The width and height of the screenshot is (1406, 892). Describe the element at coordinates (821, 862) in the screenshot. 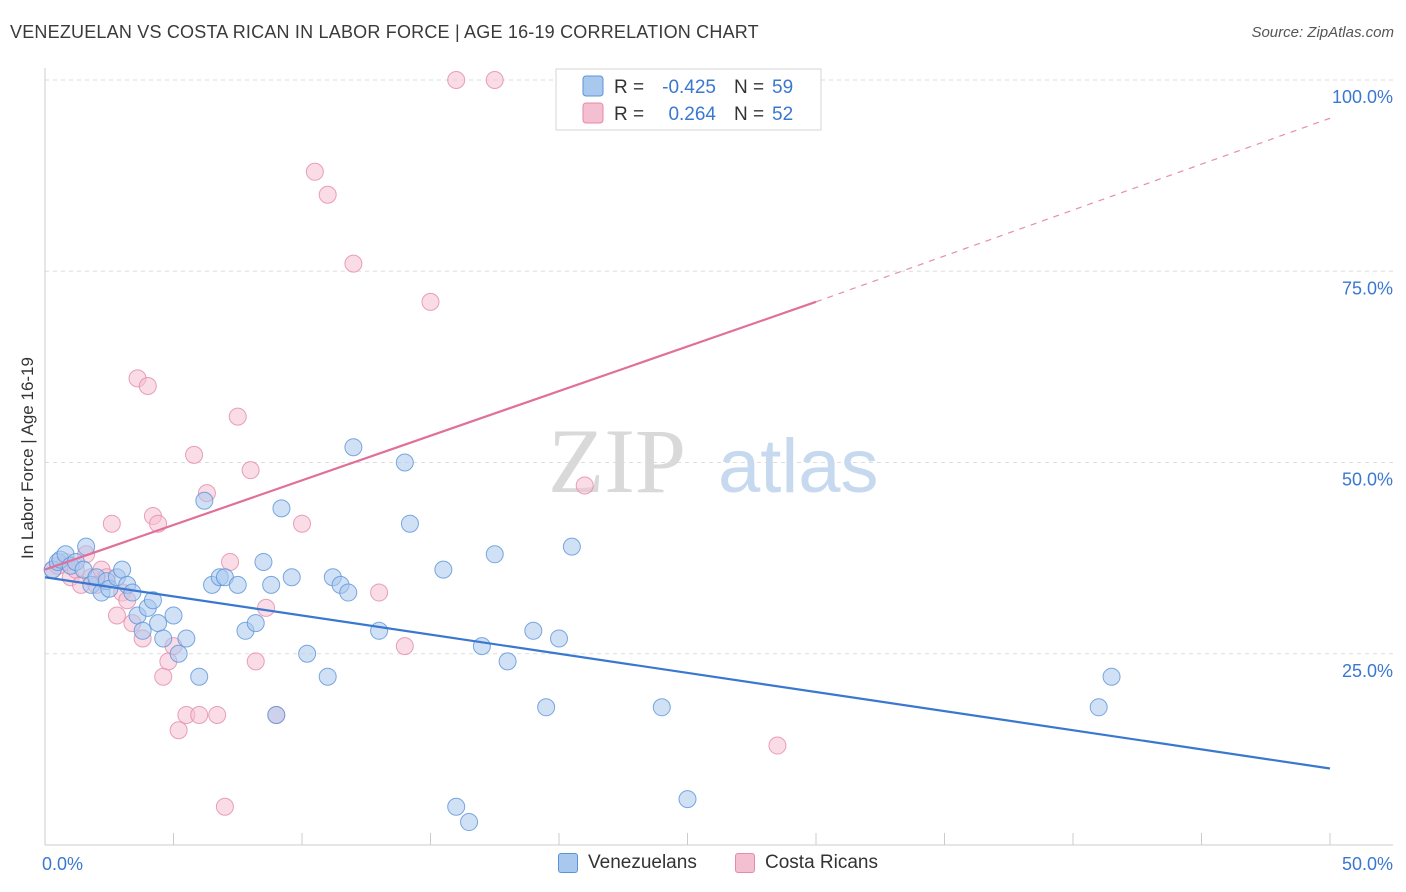

I see `legend-label-costa-ricans: Costa Ricans` at that location.